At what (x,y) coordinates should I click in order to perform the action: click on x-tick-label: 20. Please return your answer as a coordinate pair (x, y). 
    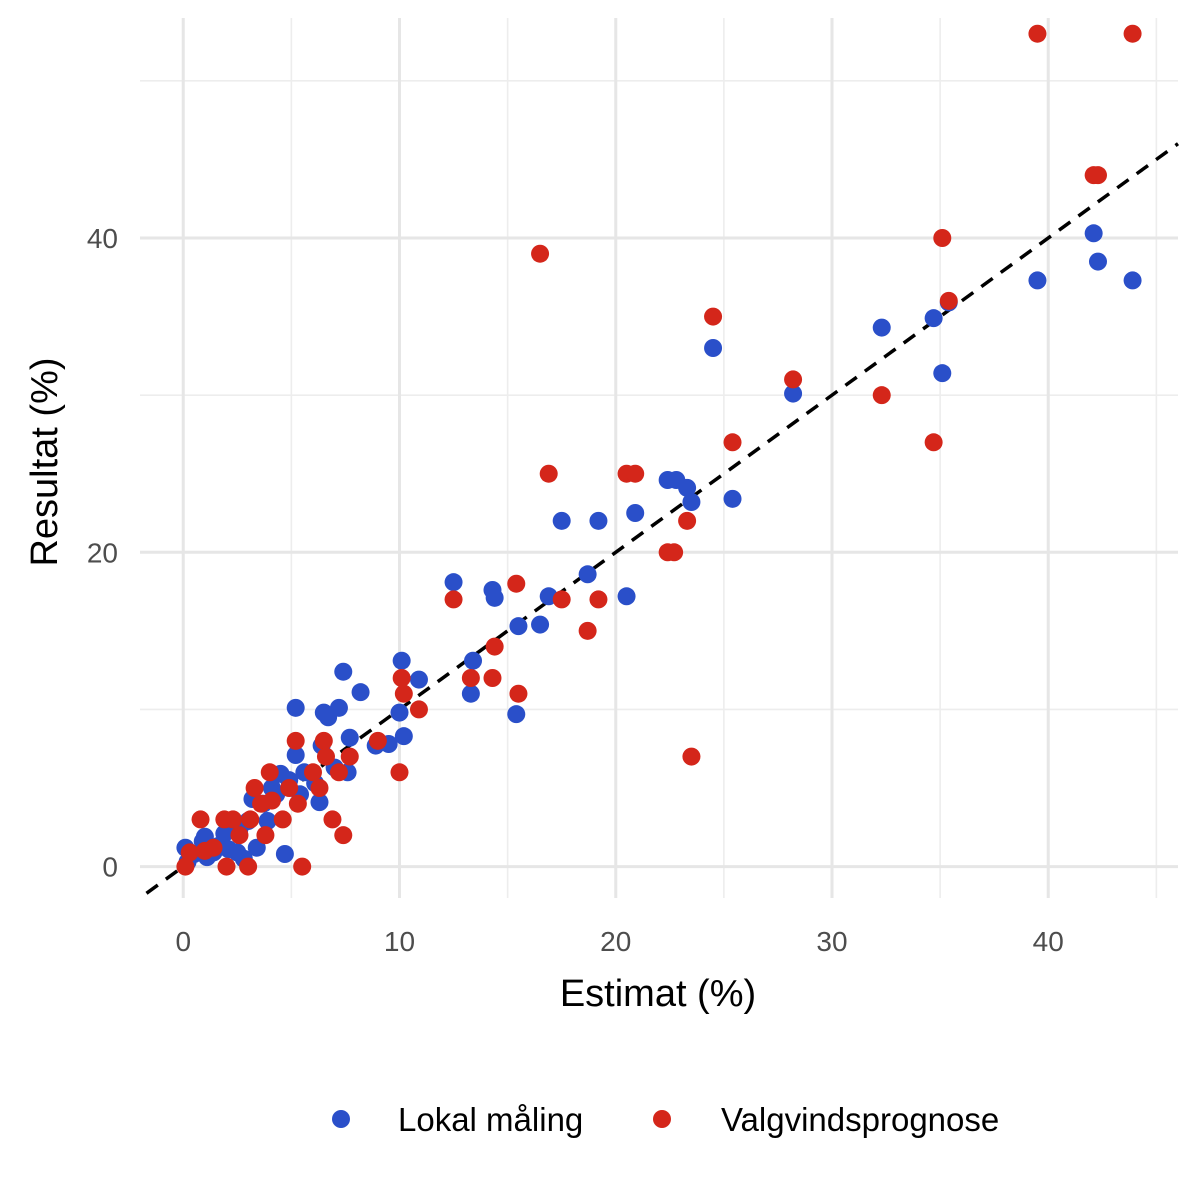
    Looking at the image, I should click on (615, 941).